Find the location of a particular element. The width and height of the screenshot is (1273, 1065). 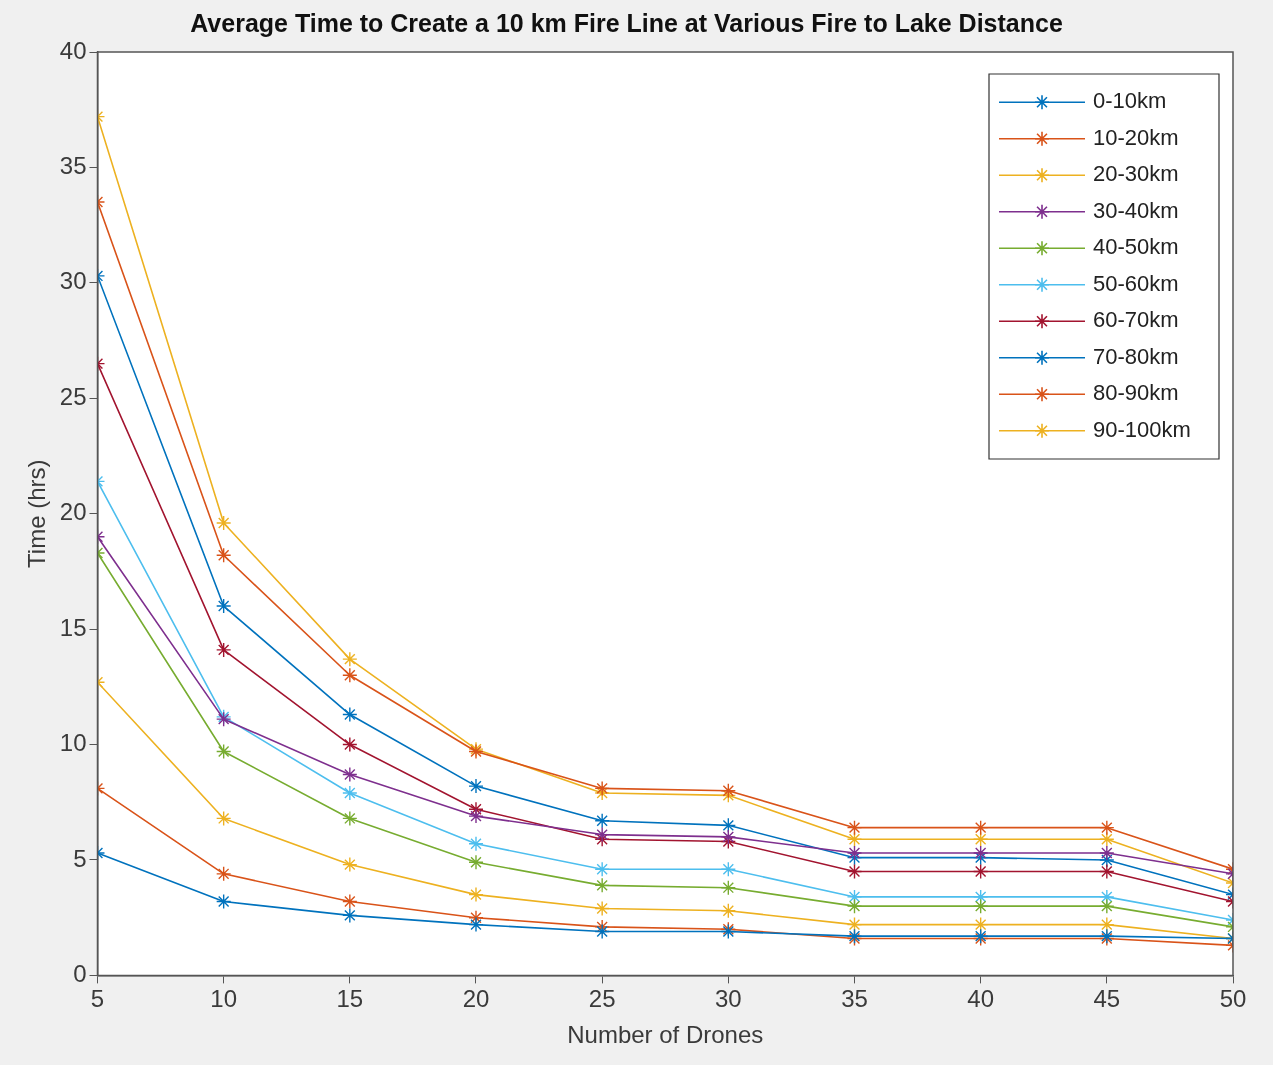

y-tick-label: 0 is located at coordinates (80, 974).